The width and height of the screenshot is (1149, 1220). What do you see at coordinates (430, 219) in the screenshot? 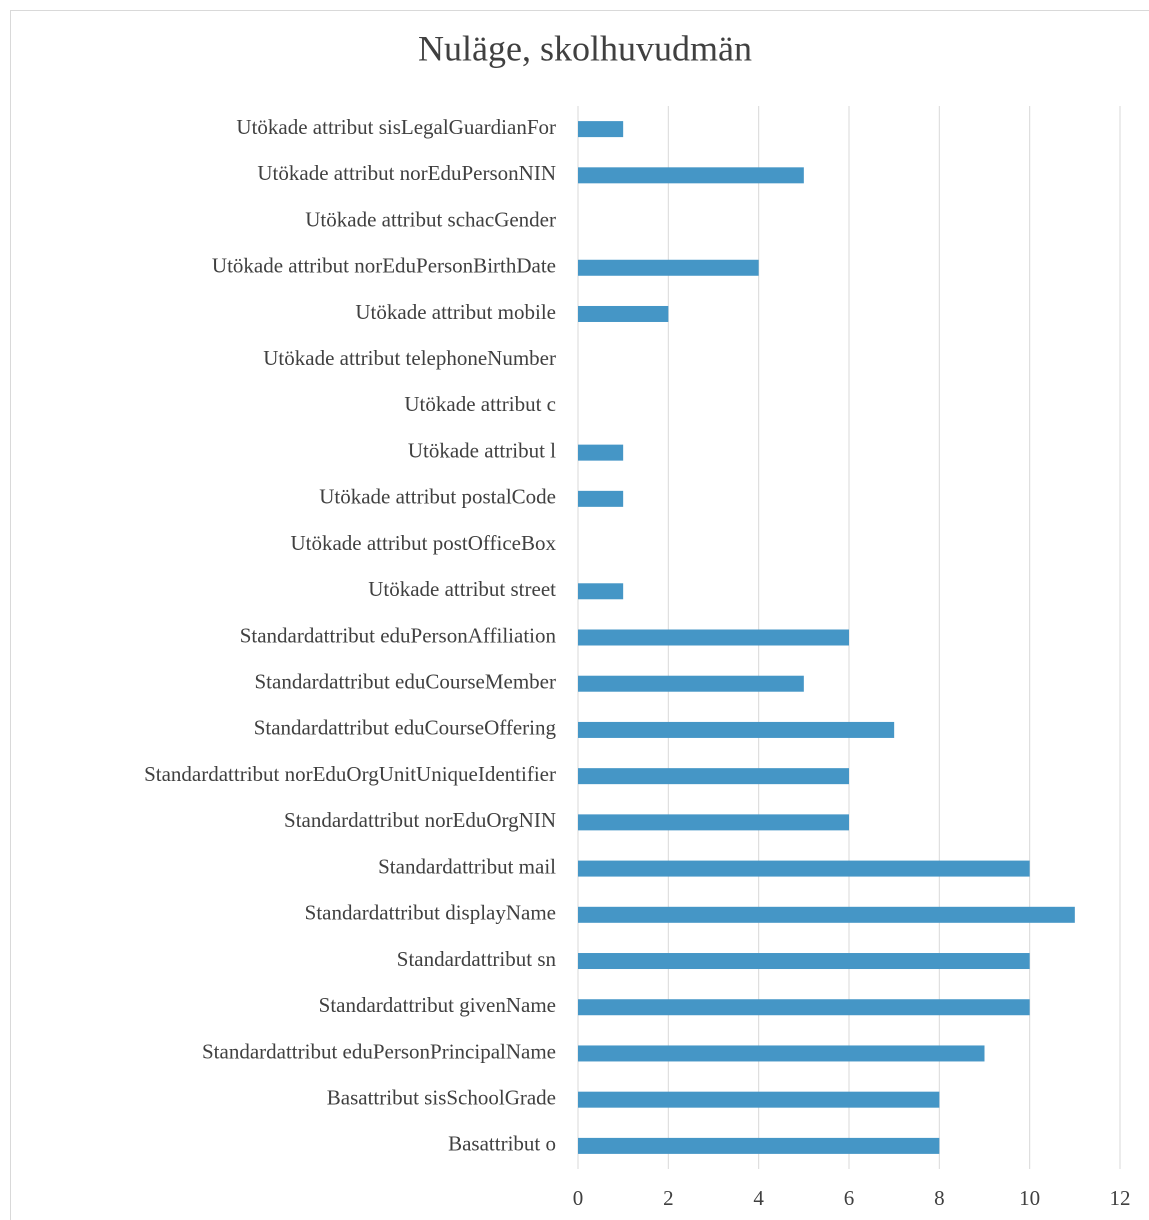
I see `y-tick-label: Utökade attribut schacGender` at bounding box center [430, 219].